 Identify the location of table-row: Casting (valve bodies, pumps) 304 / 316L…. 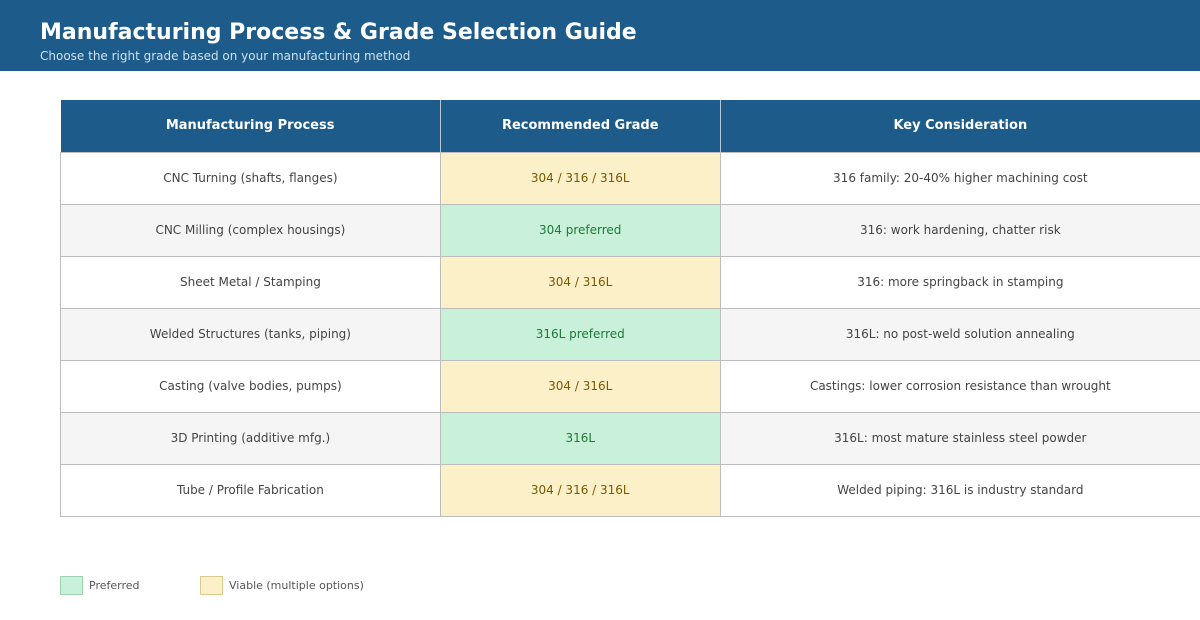
(630, 386).